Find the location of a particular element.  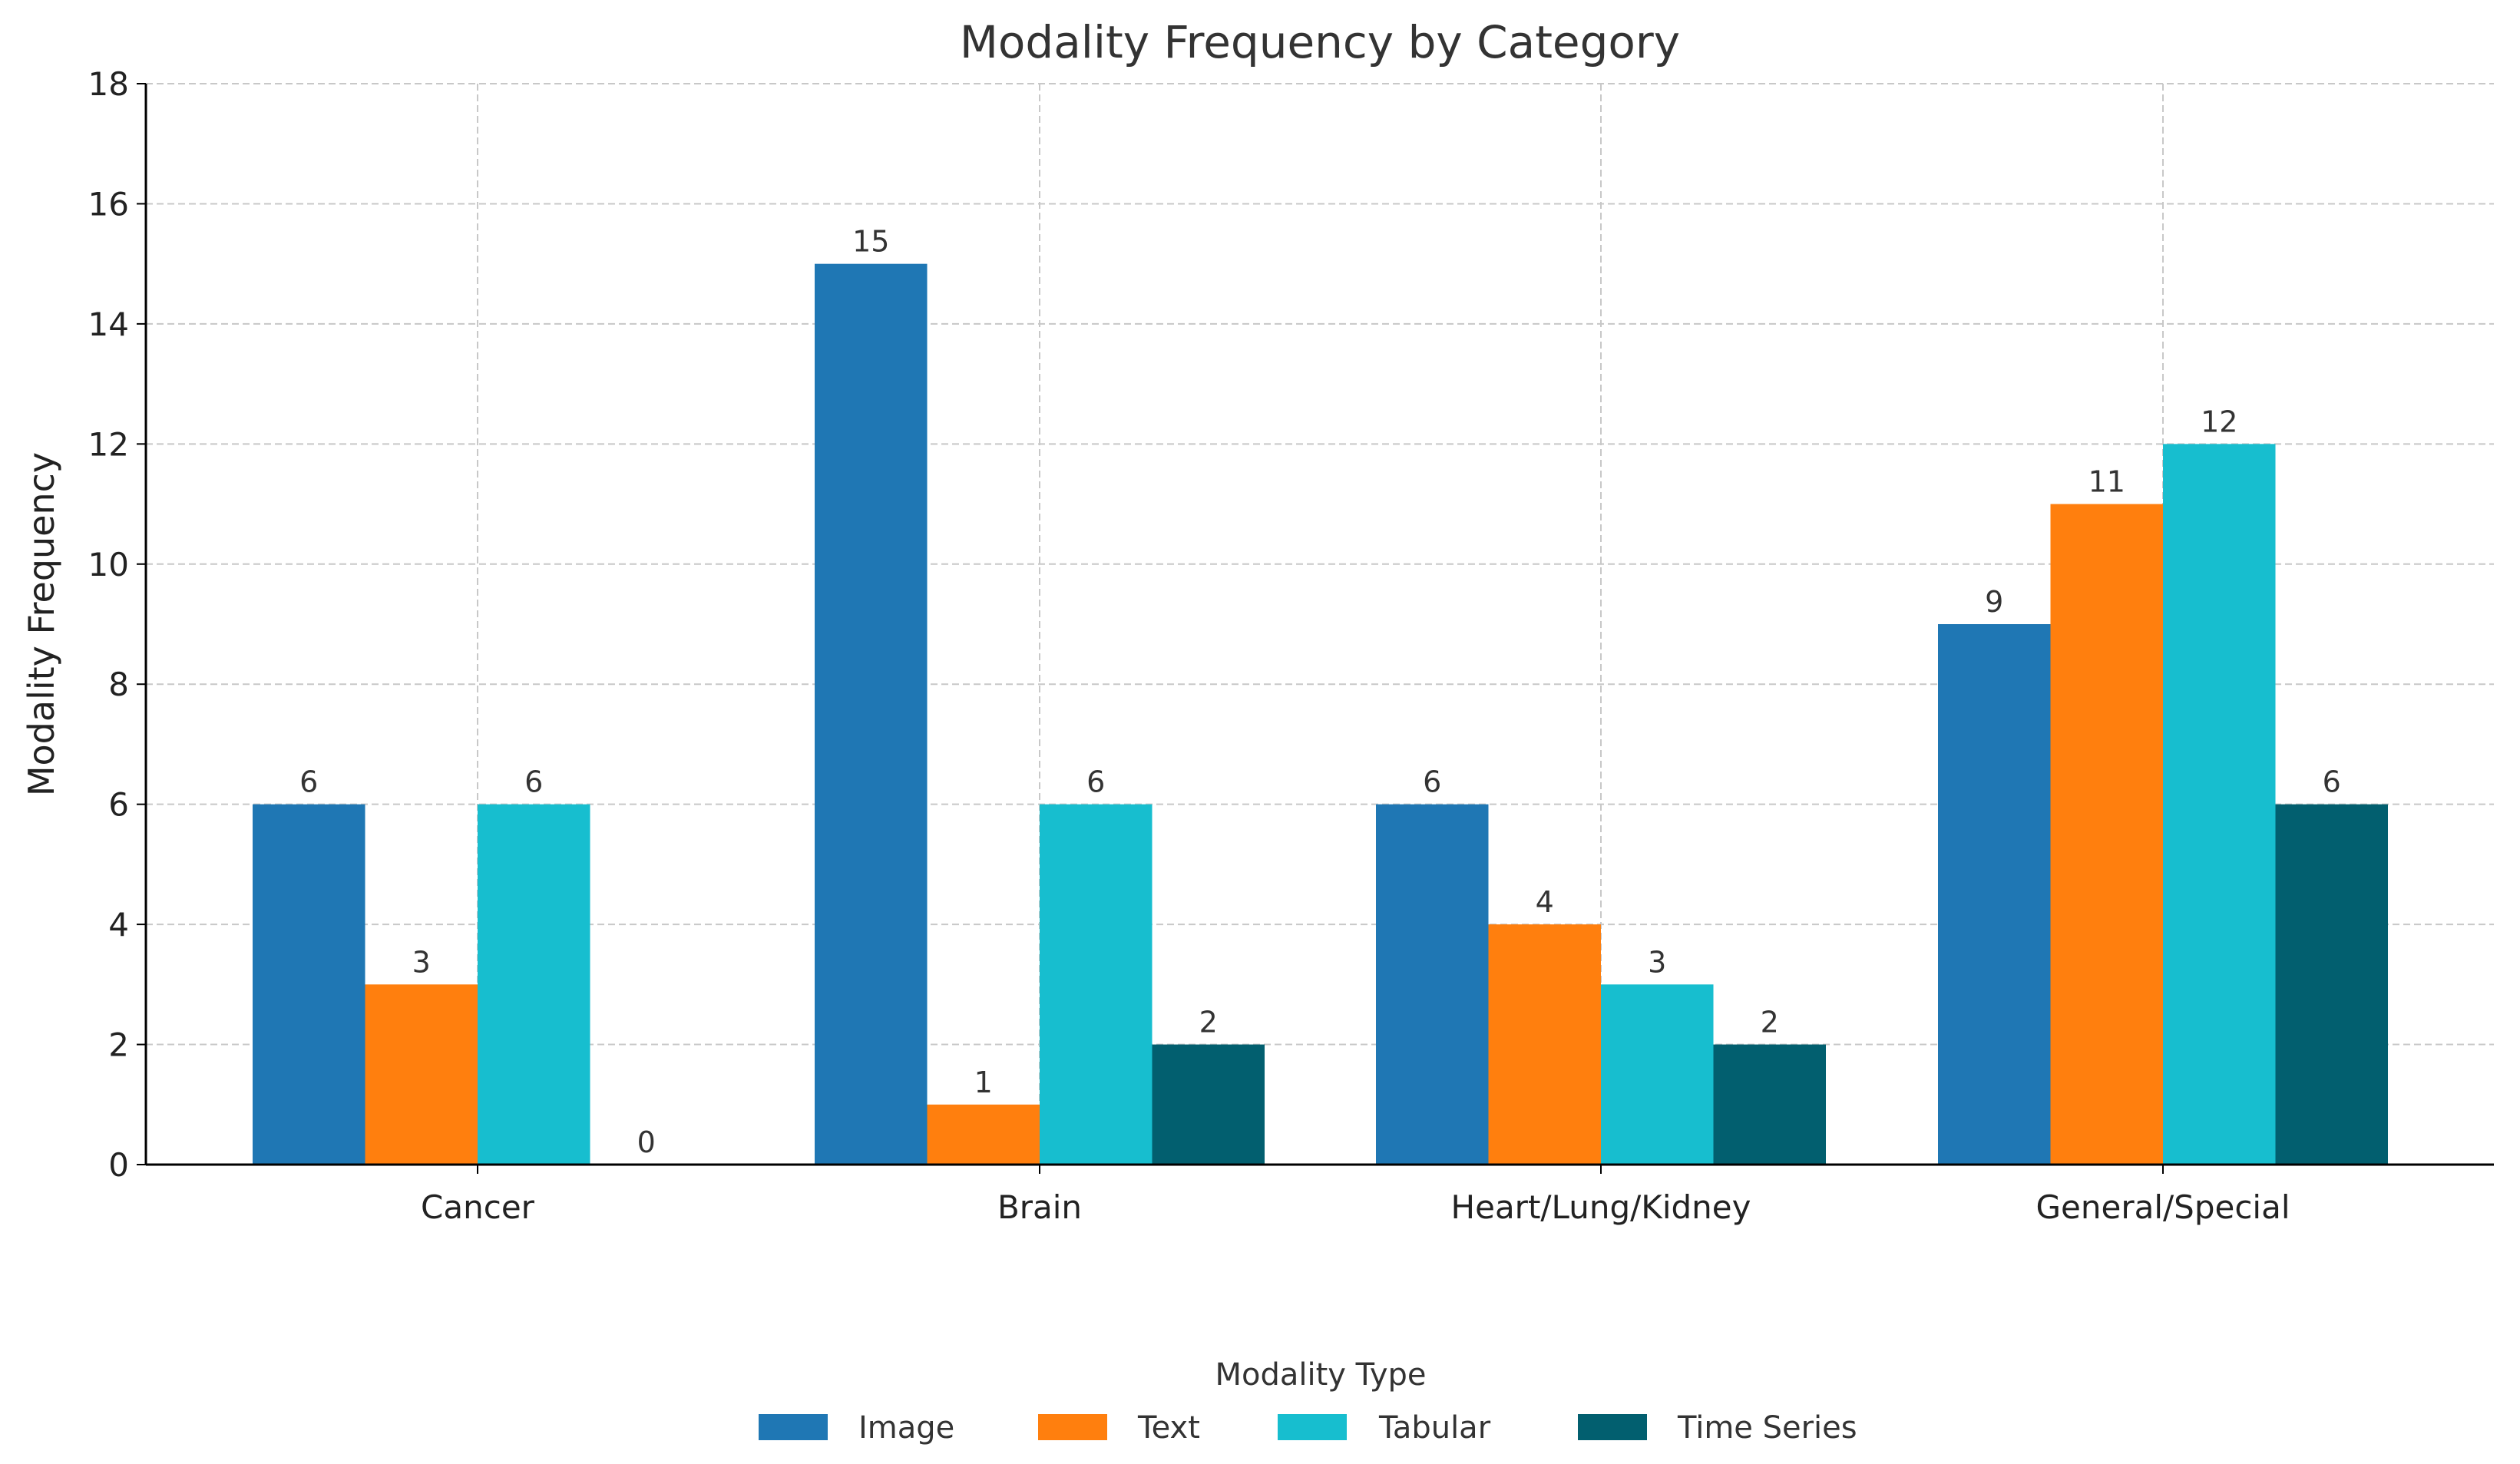

data-label: 1 is located at coordinates (983, 1082).